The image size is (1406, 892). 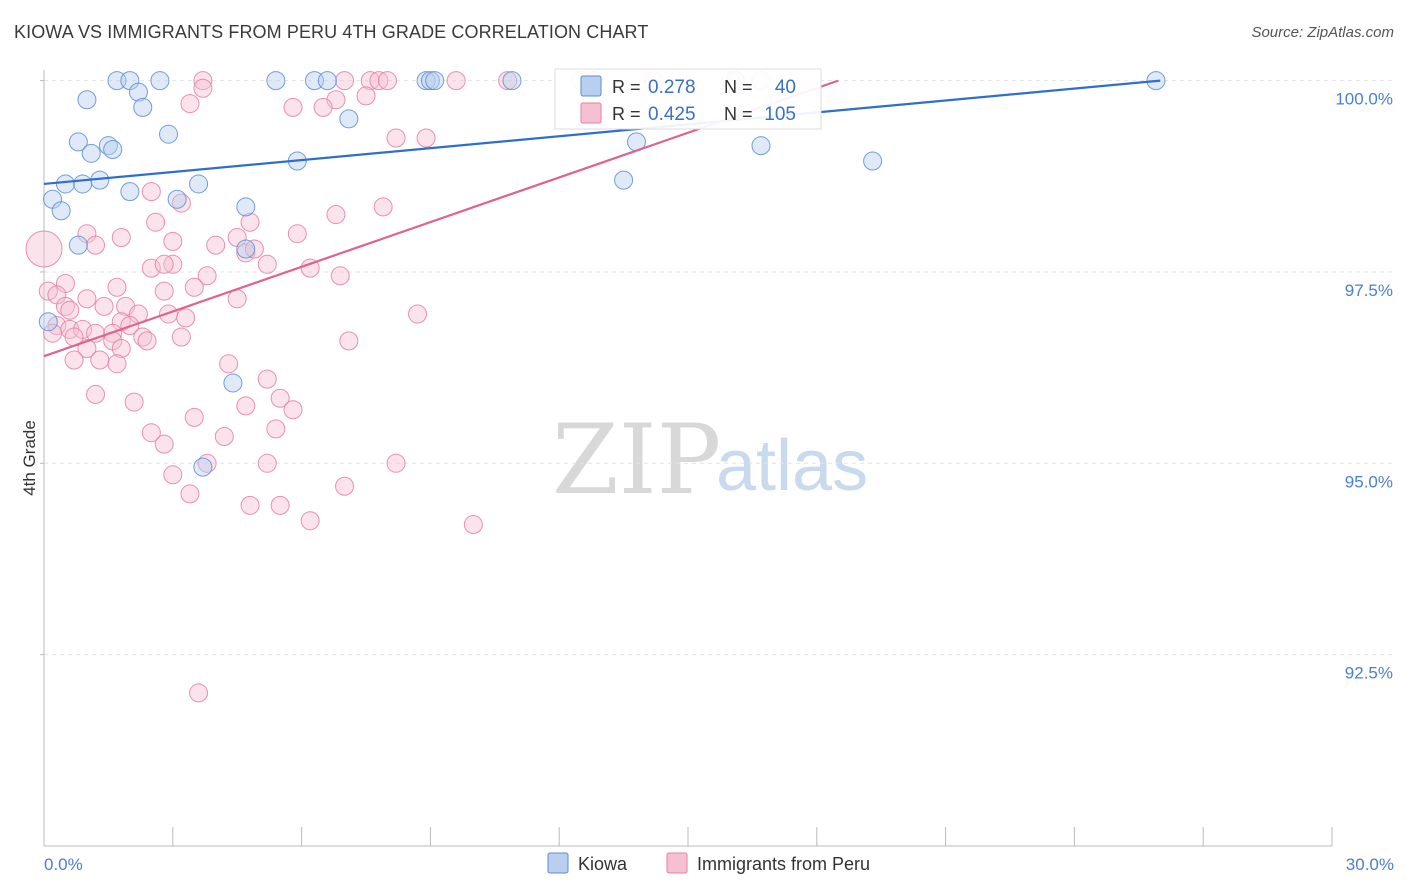 What do you see at coordinates (1322, 32) in the screenshot?
I see `source-label: Source: ZipAtlas.com` at bounding box center [1322, 32].